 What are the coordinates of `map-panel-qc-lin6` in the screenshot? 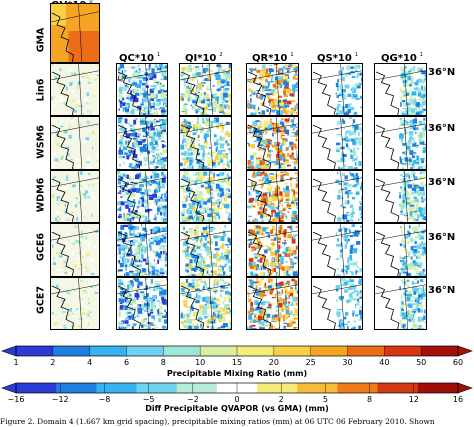 It's located at (142, 89).